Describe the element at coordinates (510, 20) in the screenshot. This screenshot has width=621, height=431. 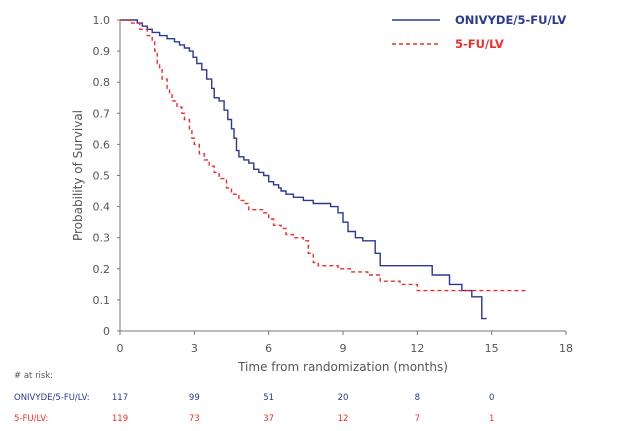
I see `legend-label: ONIVYDE/5-FU/LV` at that location.